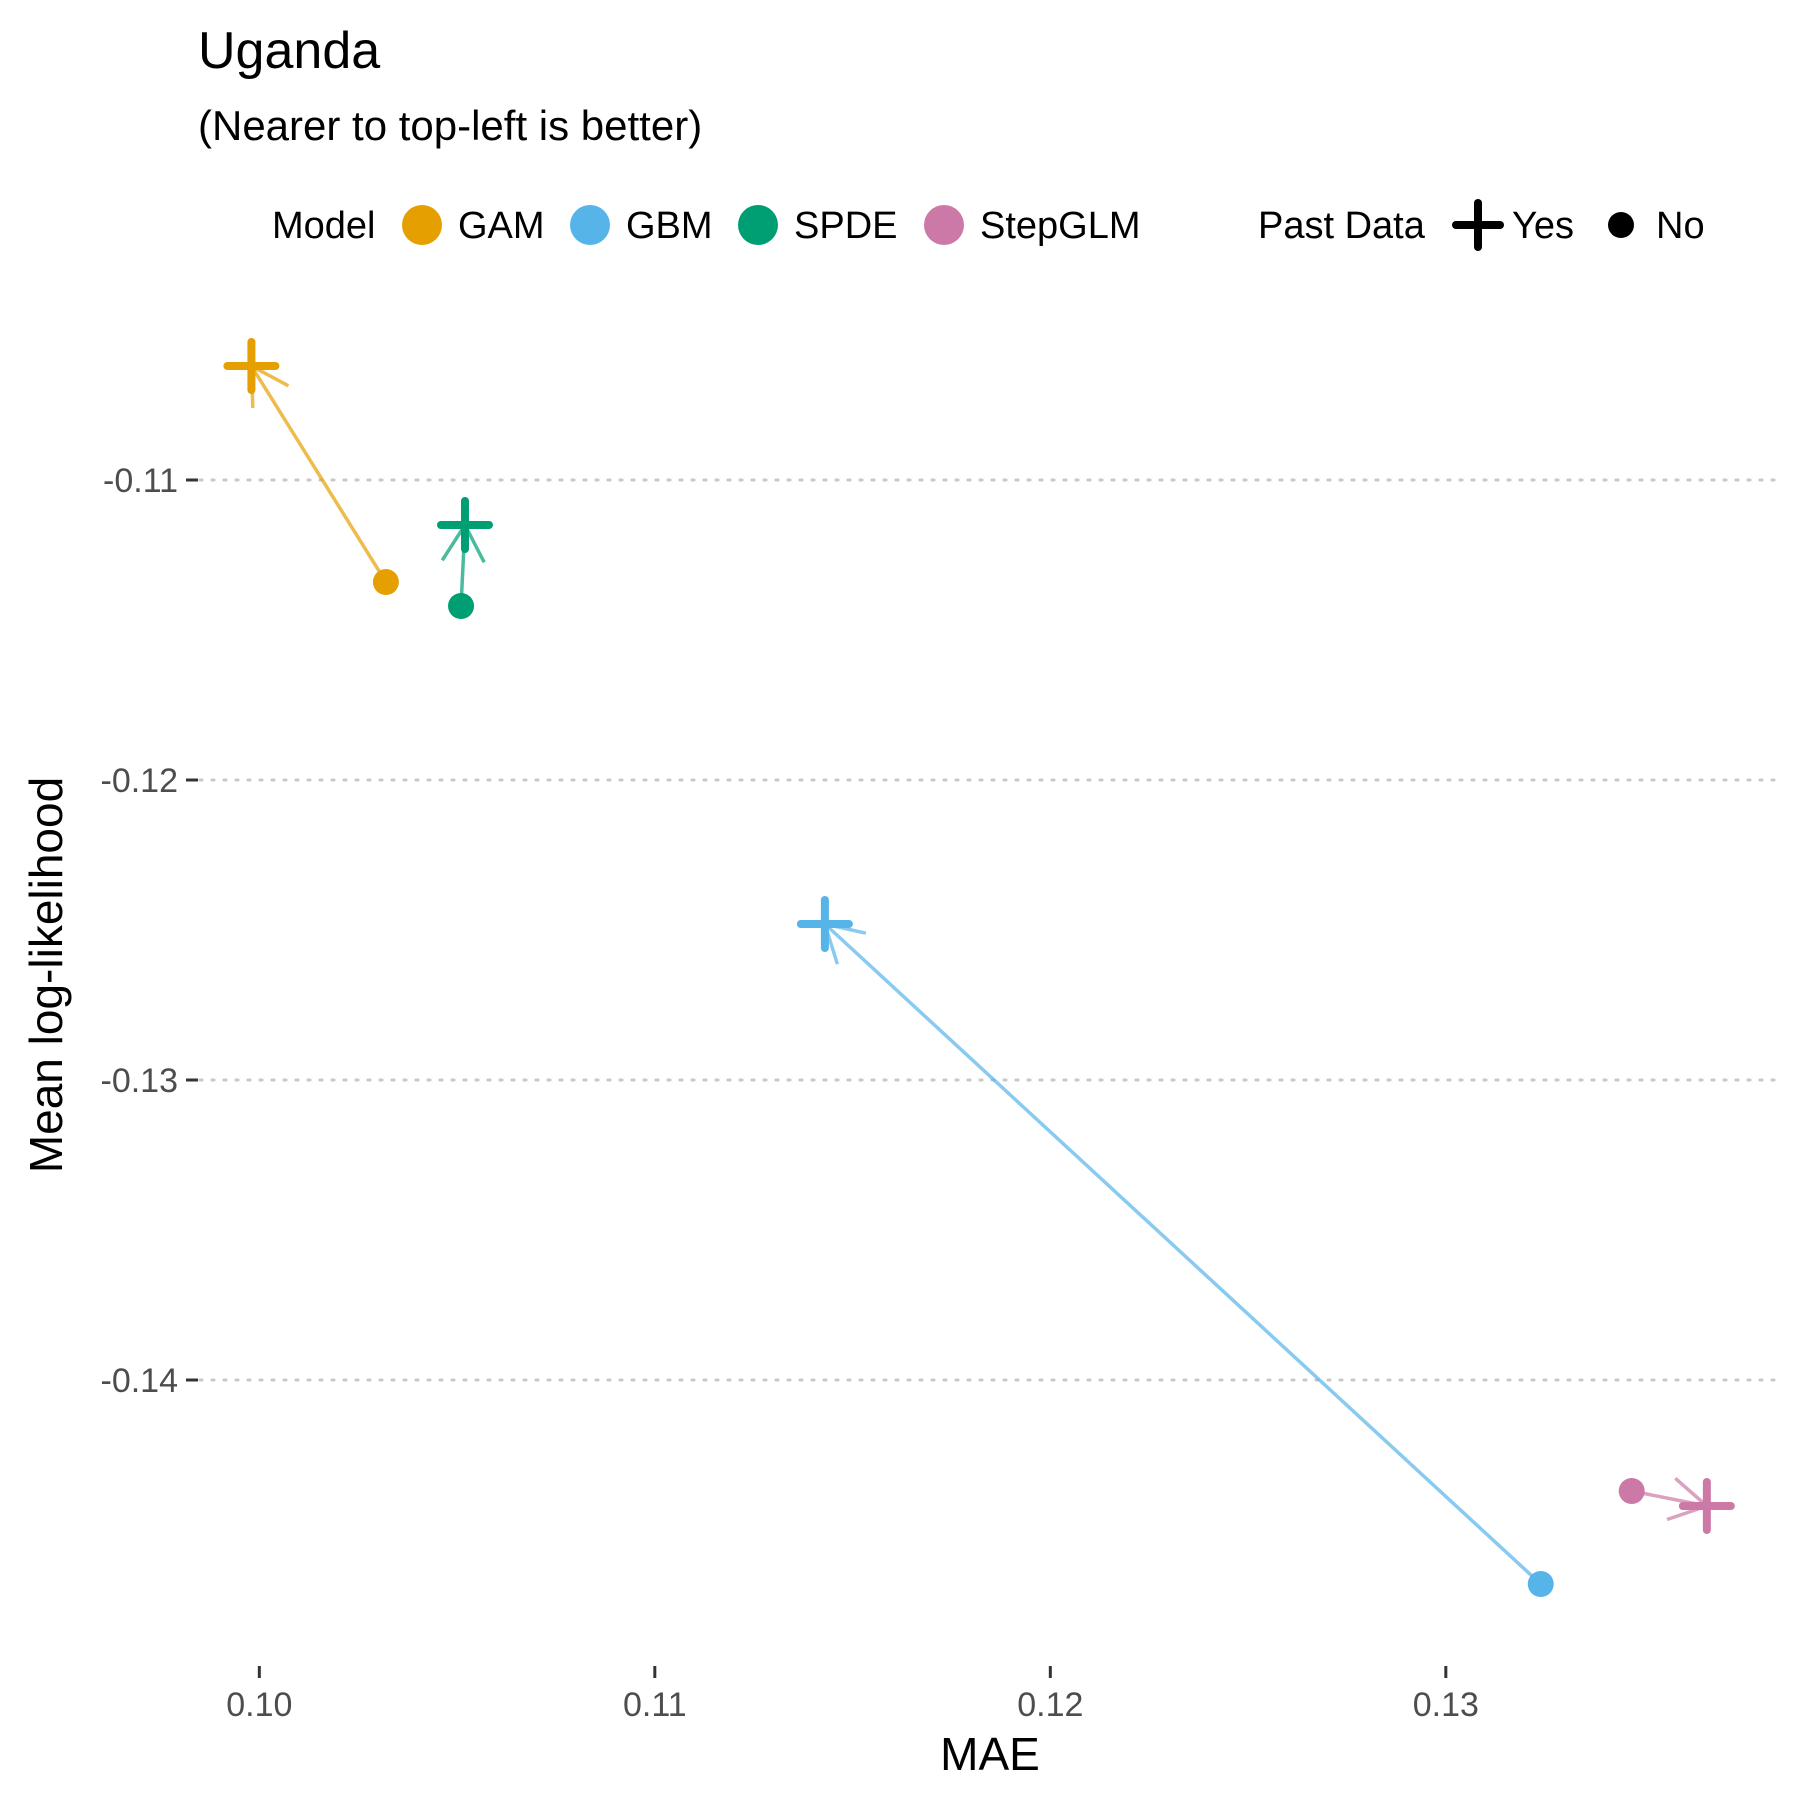  What do you see at coordinates (1182, 1254) in the screenshot?
I see `gbm-arrow` at bounding box center [1182, 1254].